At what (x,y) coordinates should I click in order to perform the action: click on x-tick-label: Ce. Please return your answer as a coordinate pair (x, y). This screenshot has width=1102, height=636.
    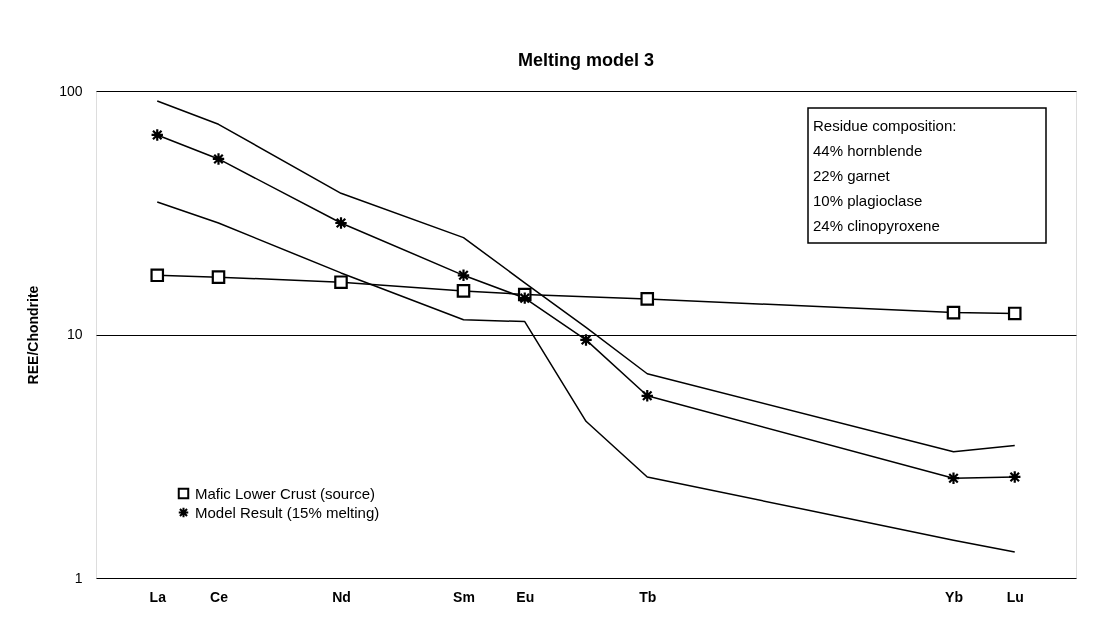
    Looking at the image, I should click on (219, 596).